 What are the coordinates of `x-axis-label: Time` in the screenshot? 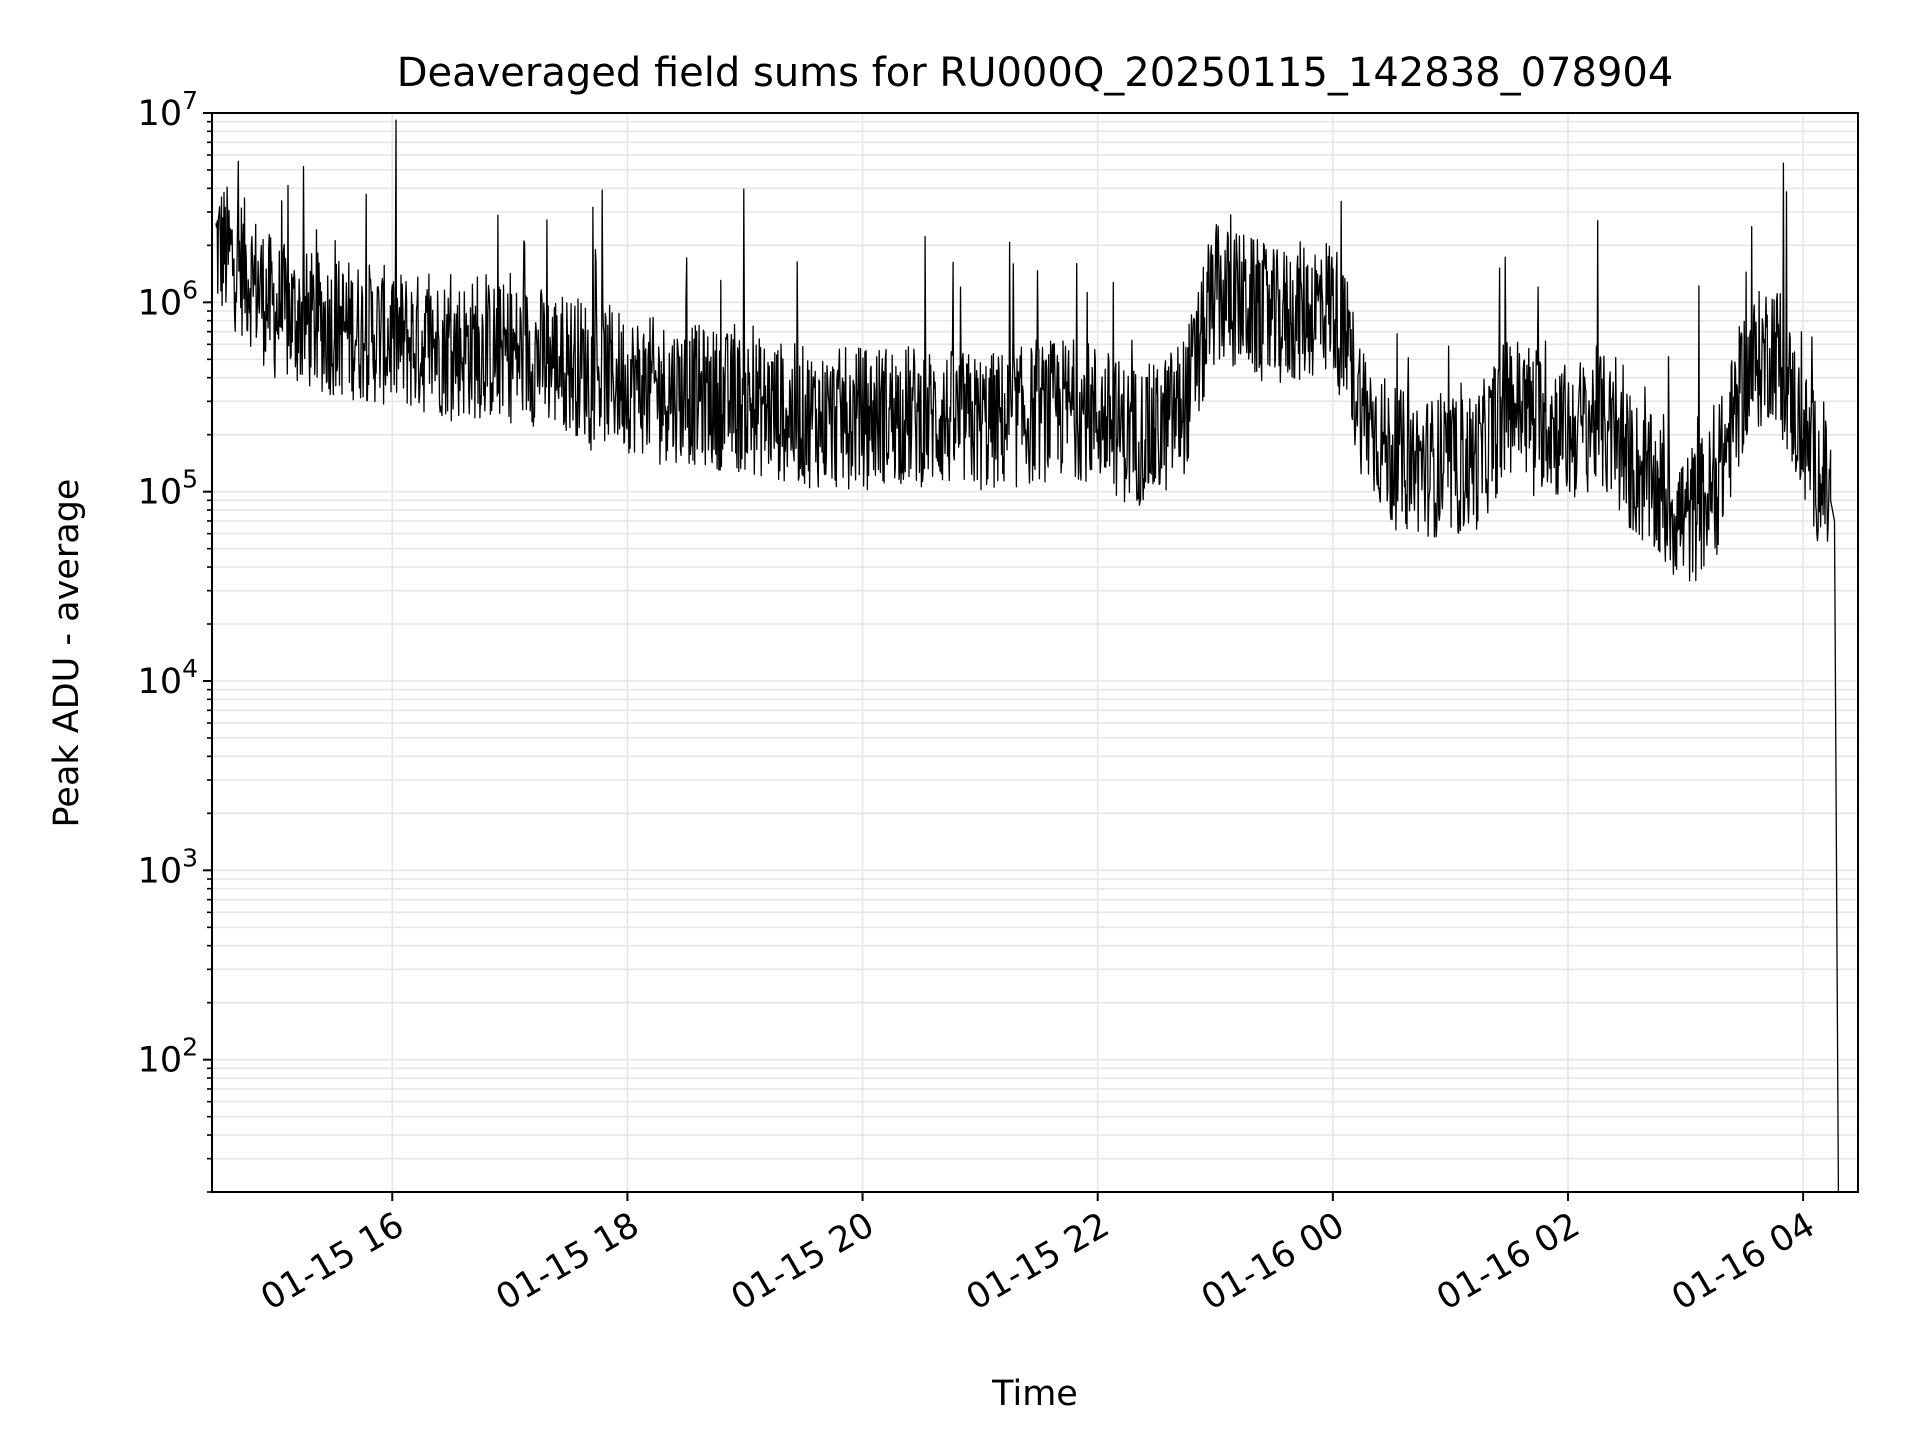 It's located at (1034, 1394).